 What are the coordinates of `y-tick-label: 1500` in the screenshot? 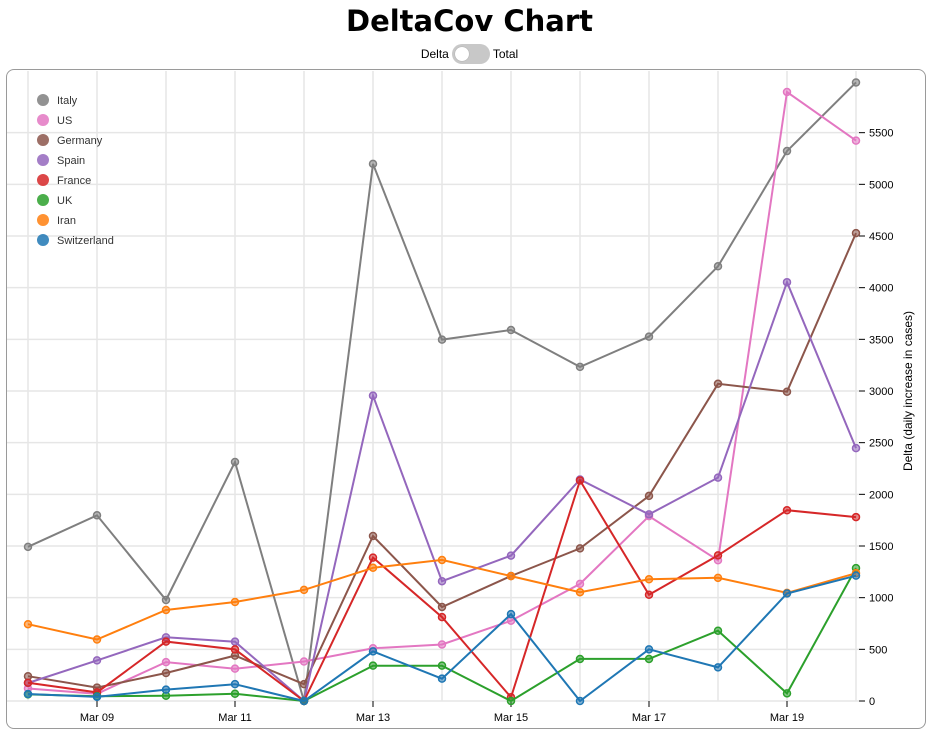 It's located at (881, 547).